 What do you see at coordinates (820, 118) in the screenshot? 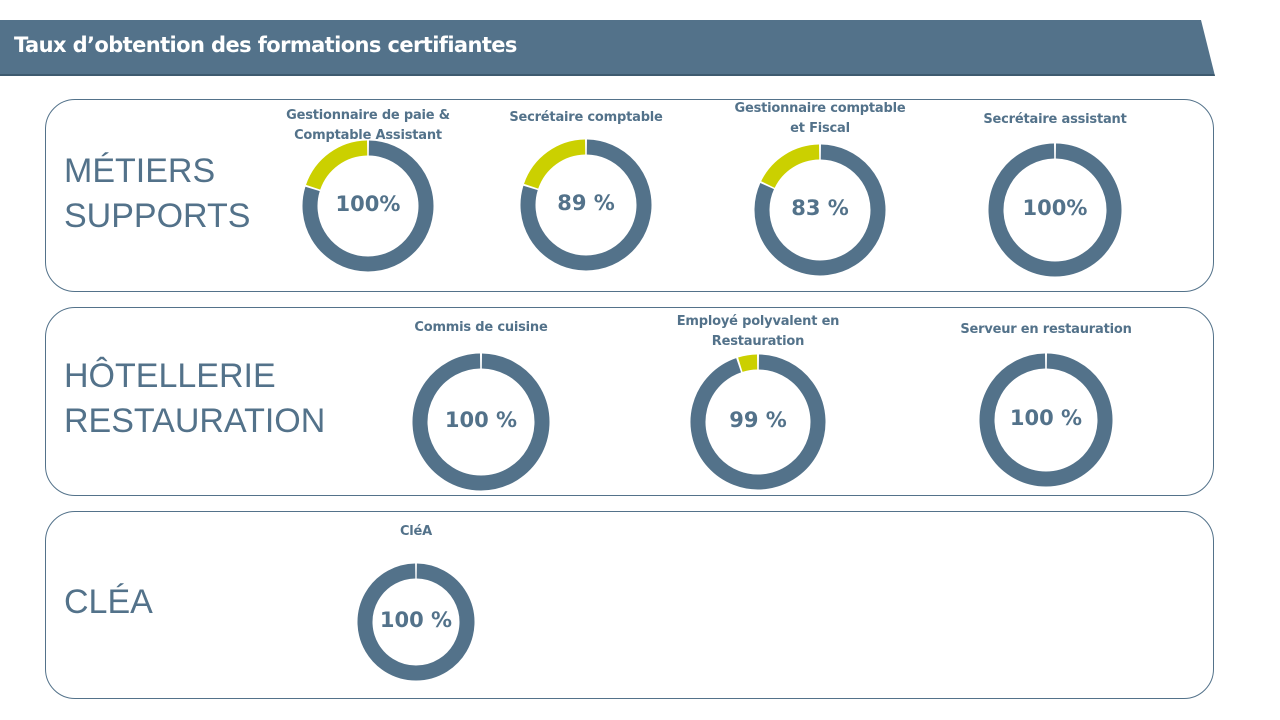
I see `donut-title: Gestionnaire comptable et Fiscal` at bounding box center [820, 118].